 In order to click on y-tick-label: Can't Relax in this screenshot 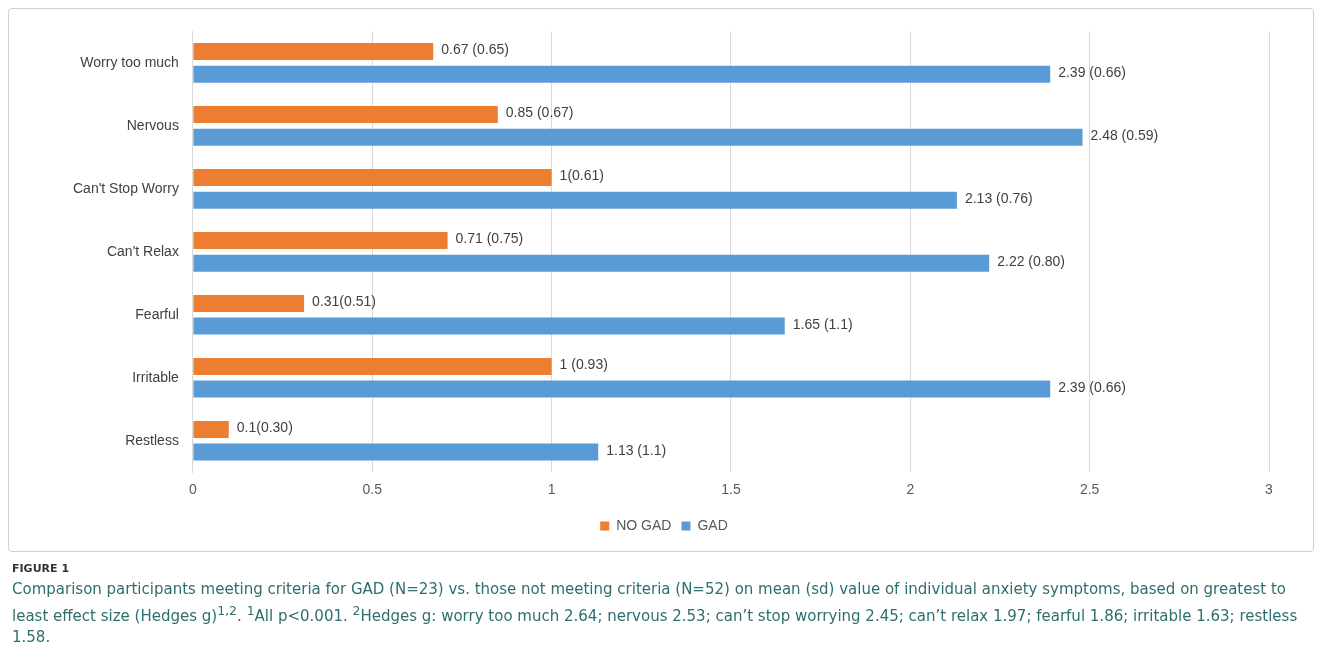, I will do `click(142, 250)`.